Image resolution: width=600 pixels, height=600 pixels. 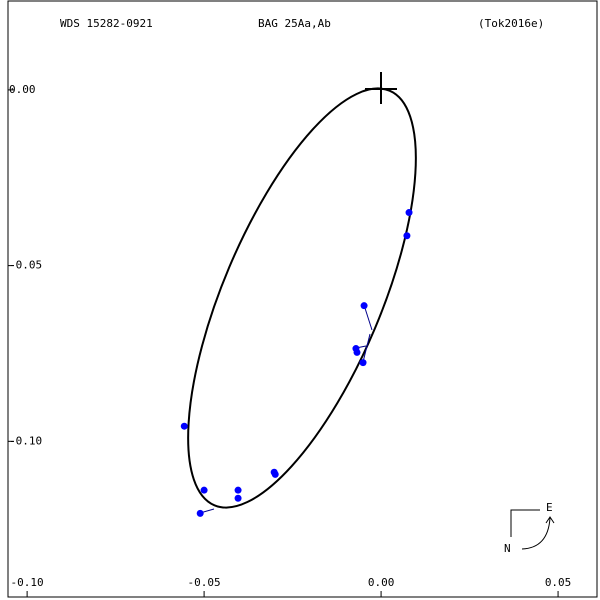 What do you see at coordinates (558, 582) in the screenshot?
I see `x-tick-label: 0.05` at bounding box center [558, 582].